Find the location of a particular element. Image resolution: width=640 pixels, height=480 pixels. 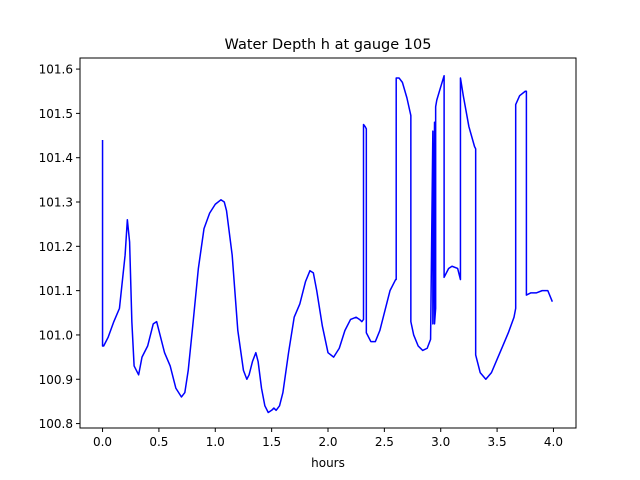

x-tick-label: 4.0 is located at coordinates (553, 442).